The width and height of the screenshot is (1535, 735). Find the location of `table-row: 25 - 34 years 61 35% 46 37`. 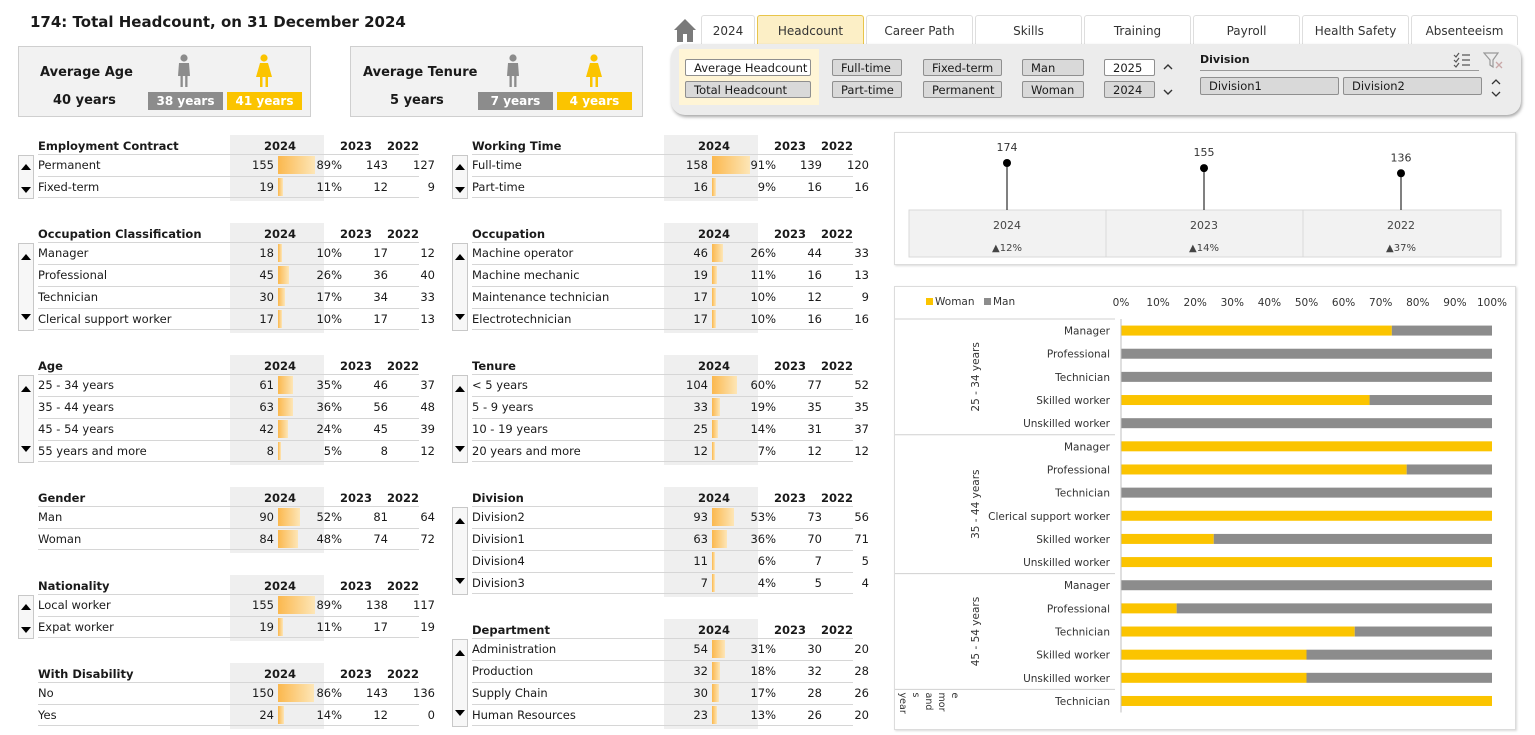

table-row: 25 - 34 years 61 35% 46 37 is located at coordinates (236, 385).